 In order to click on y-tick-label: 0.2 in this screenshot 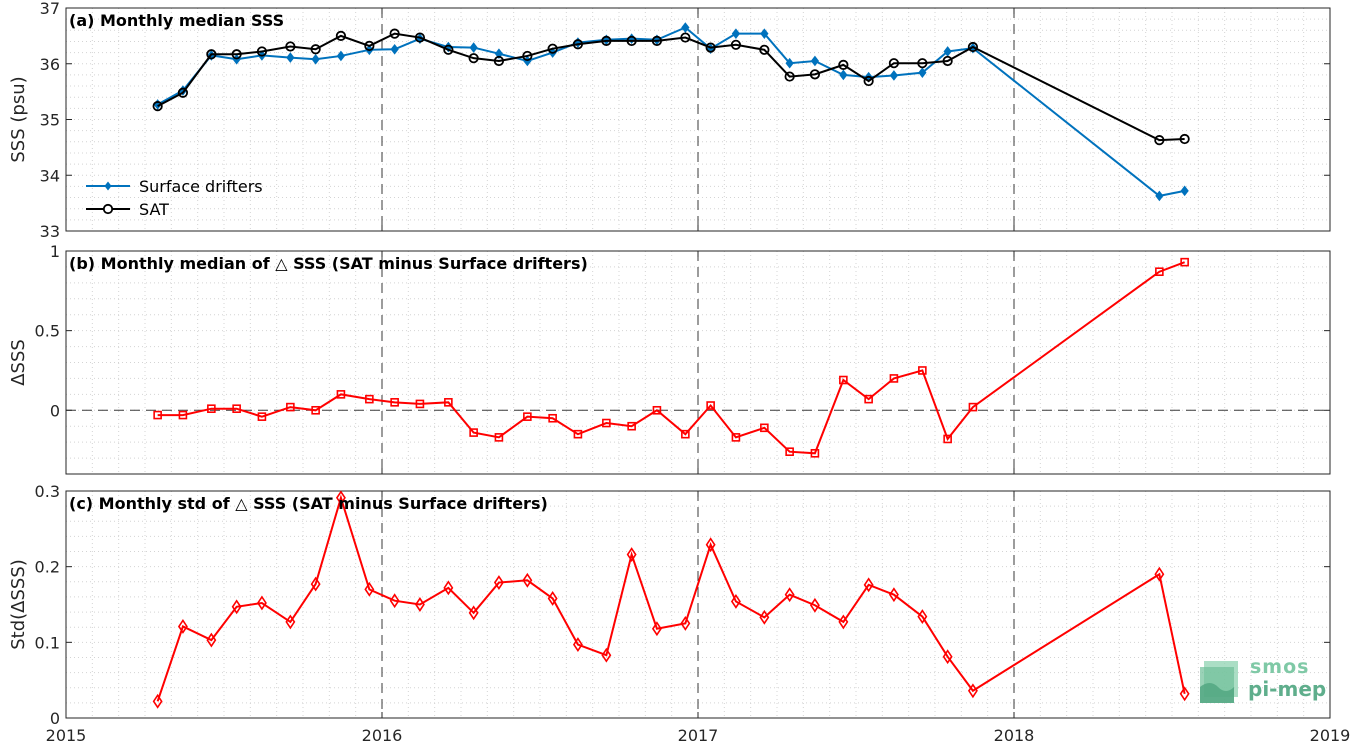, I will do `click(47, 567)`.